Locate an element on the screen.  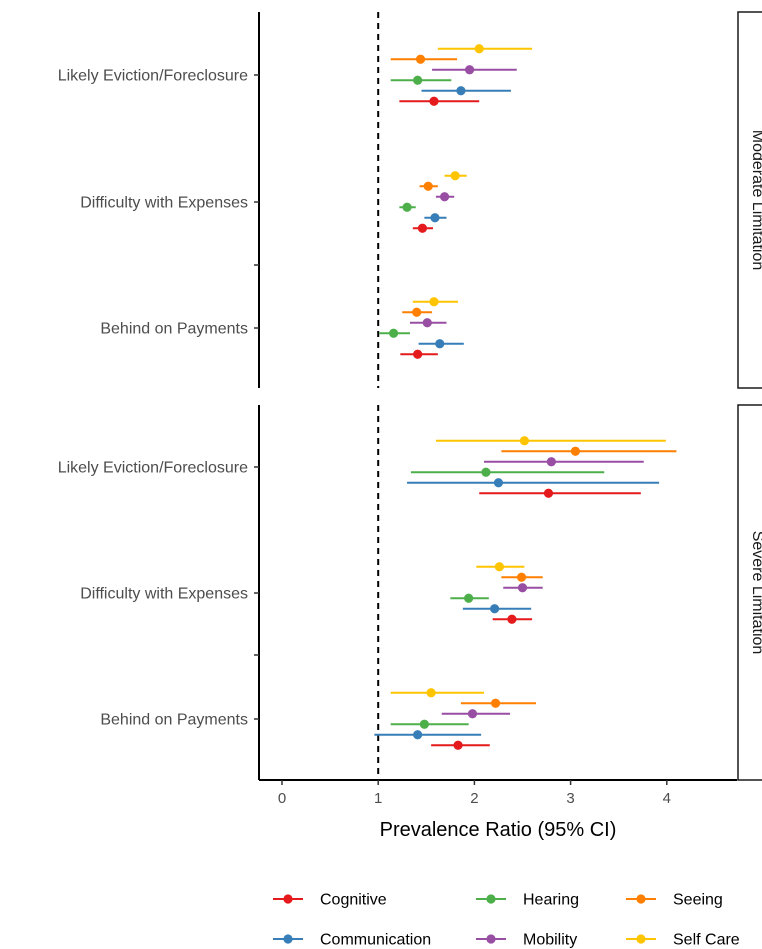
legend-item-mobility: Mobility is located at coordinates (526, 940).